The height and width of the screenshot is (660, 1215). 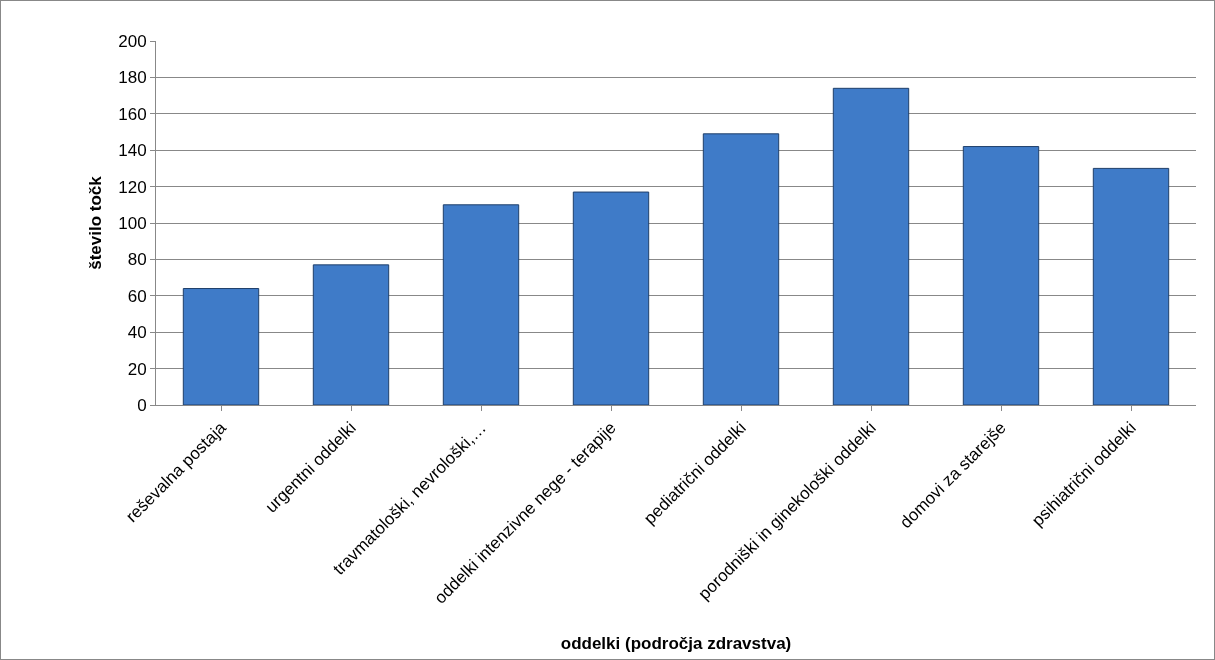 What do you see at coordinates (137, 296) in the screenshot?
I see `y-tick-label: 60` at bounding box center [137, 296].